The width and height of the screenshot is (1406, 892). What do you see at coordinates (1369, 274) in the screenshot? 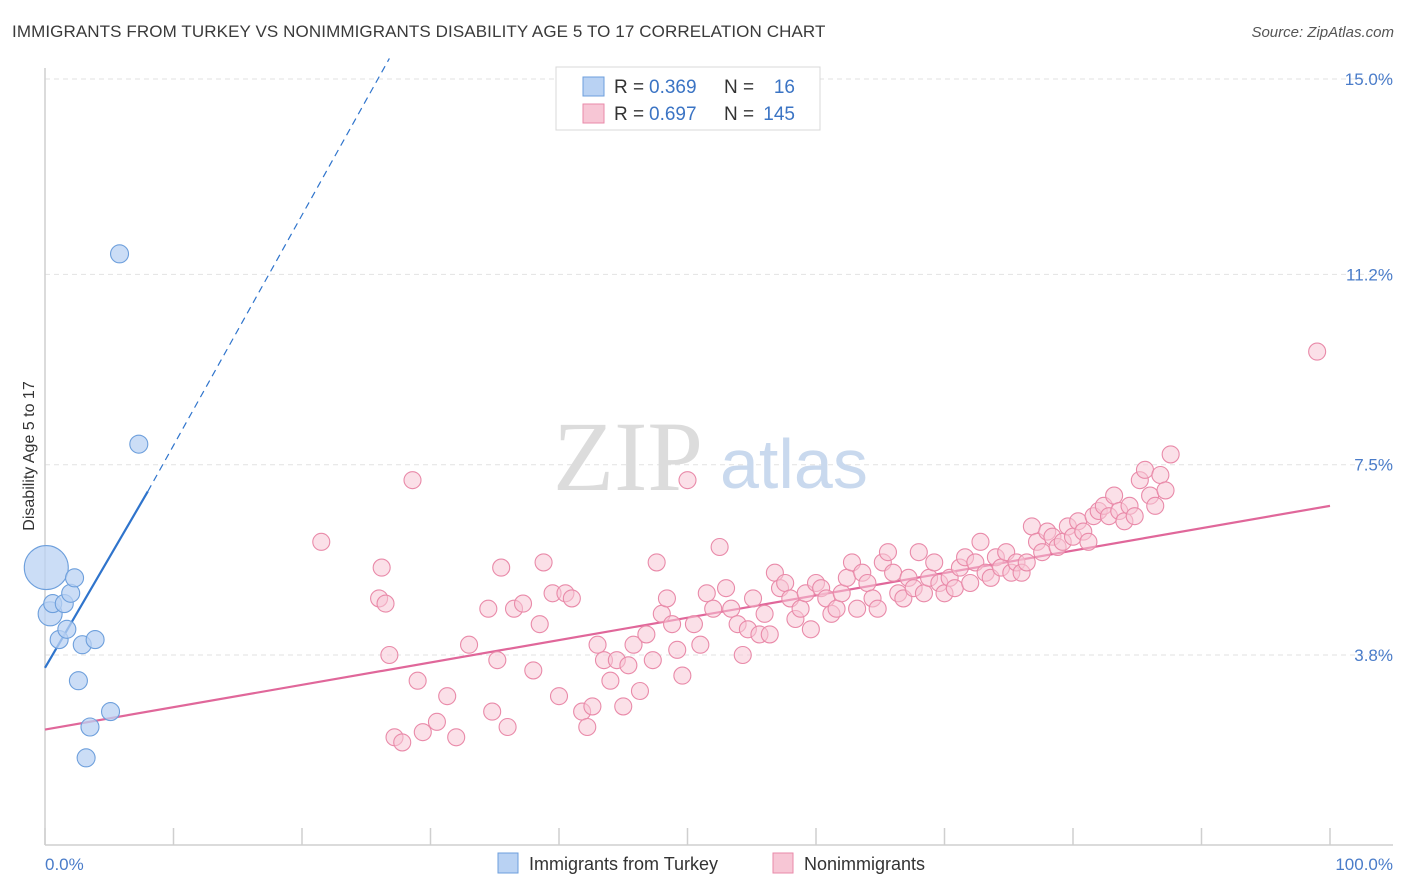
I see `y-tick-label-2: 11.2%` at bounding box center [1369, 274].